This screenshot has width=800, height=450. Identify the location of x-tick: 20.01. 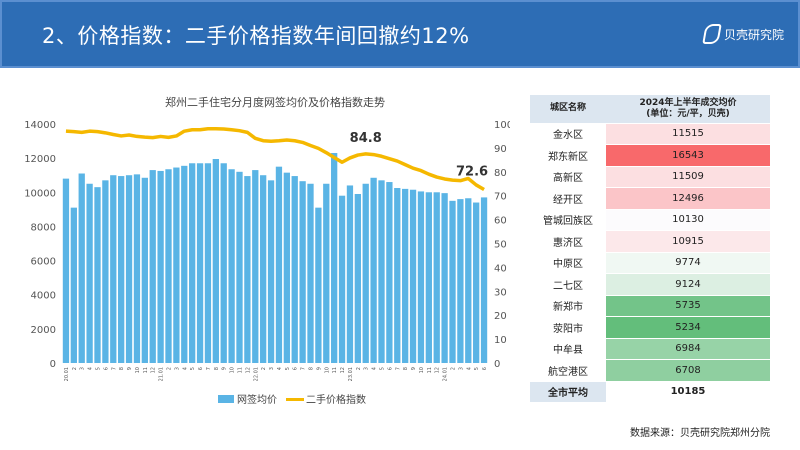
(67, 374).